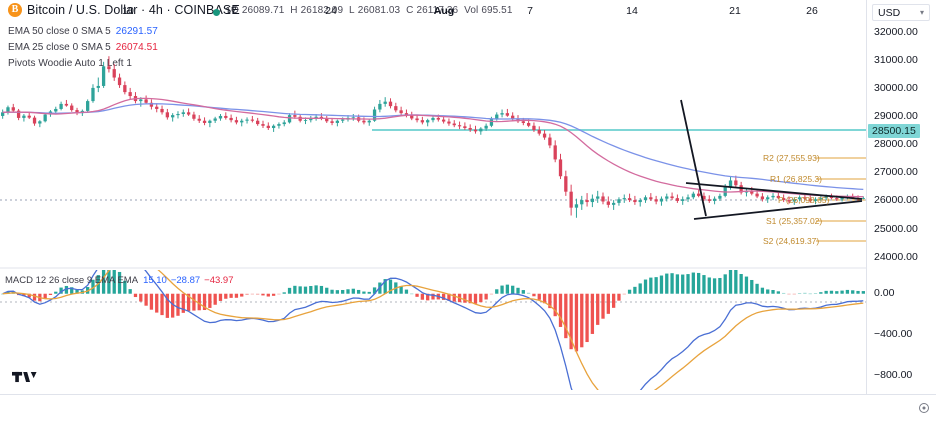 This screenshot has width=936, height=422. I want to click on status-dot, so click(216, 12).